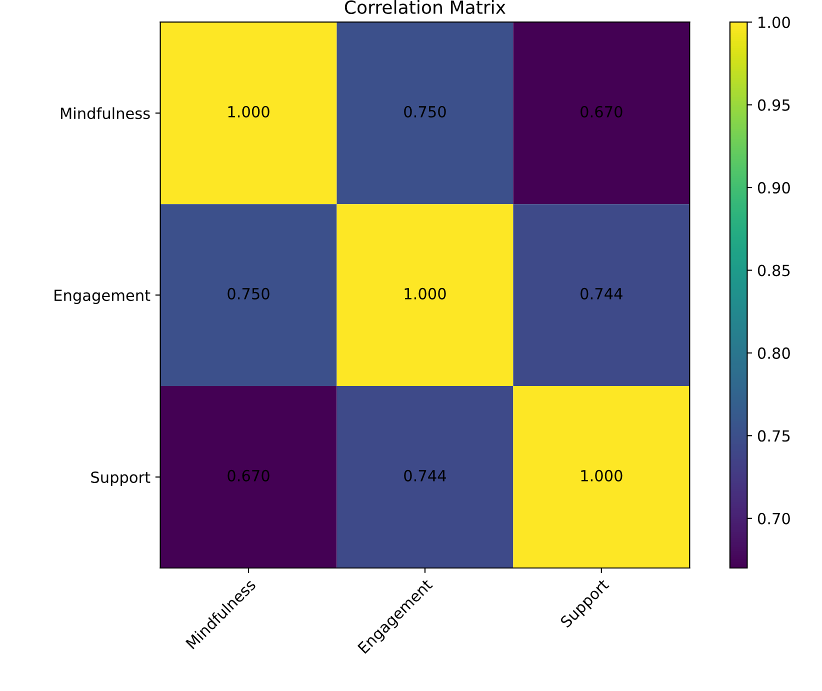 This screenshot has width=822, height=691. What do you see at coordinates (774, 105) in the screenshot?
I see `color-bar-label: 0.95` at bounding box center [774, 105].